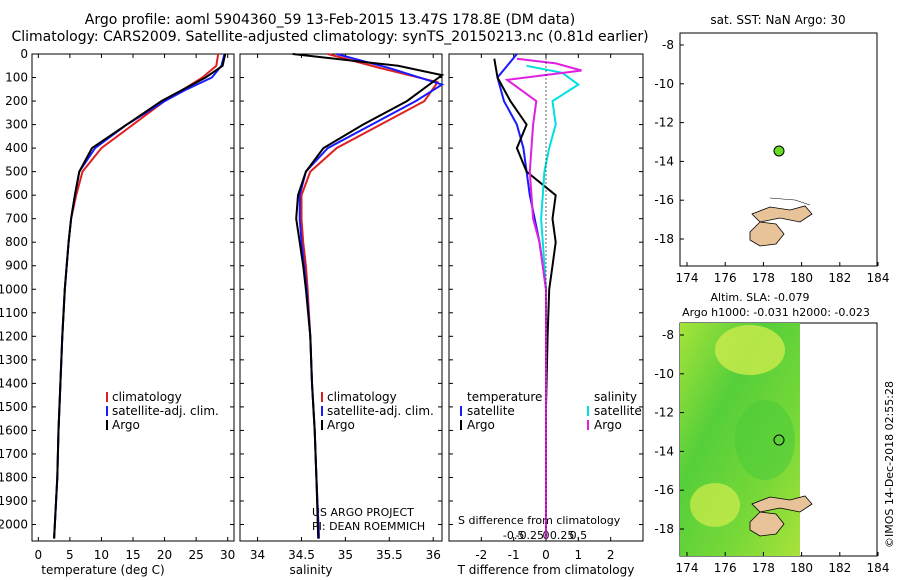 This screenshot has height=580, width=900. Describe the element at coordinates (16, 172) in the screenshot. I see `depth-tick-label: 500` at that location.